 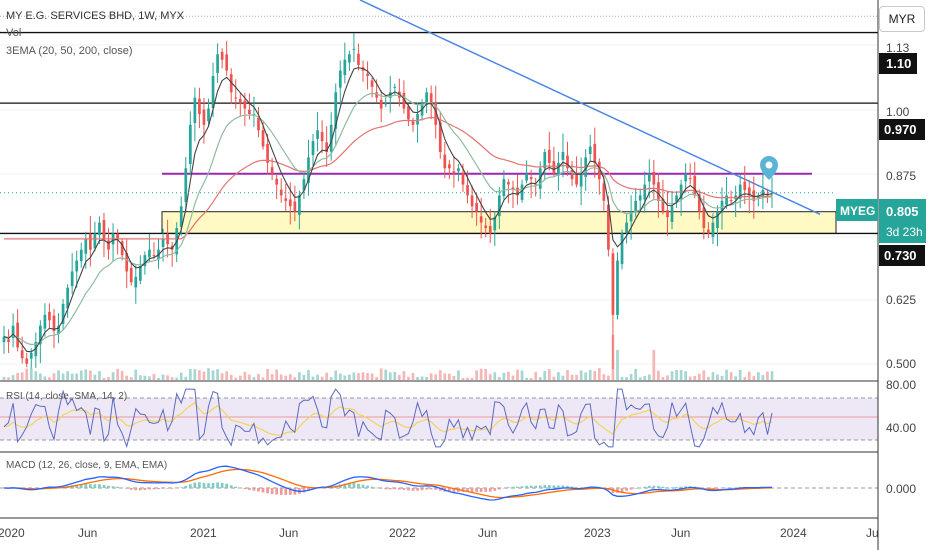 I want to click on price-tick: 1.00, so click(x=898, y=112).